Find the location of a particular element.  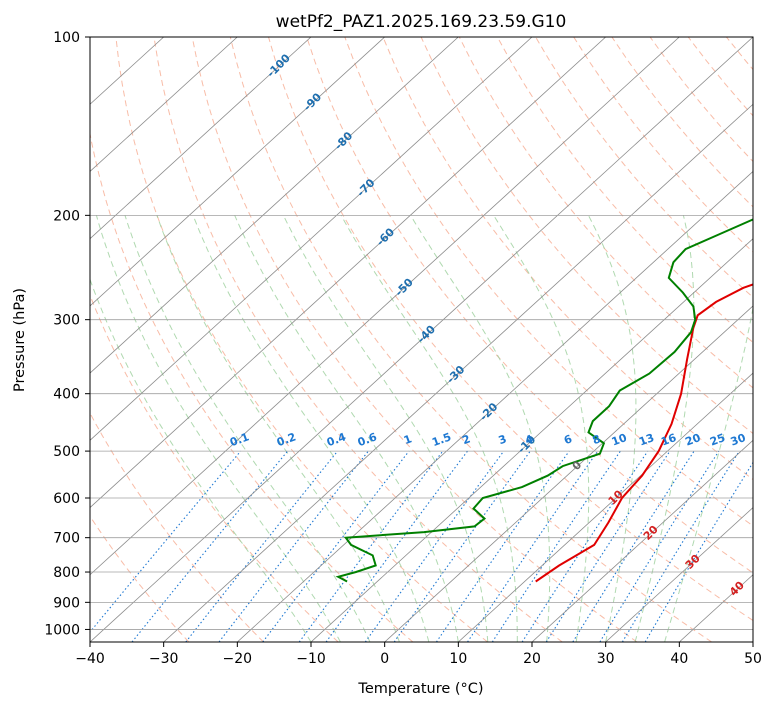

y-tick-label: 900 is located at coordinates (66, 603).